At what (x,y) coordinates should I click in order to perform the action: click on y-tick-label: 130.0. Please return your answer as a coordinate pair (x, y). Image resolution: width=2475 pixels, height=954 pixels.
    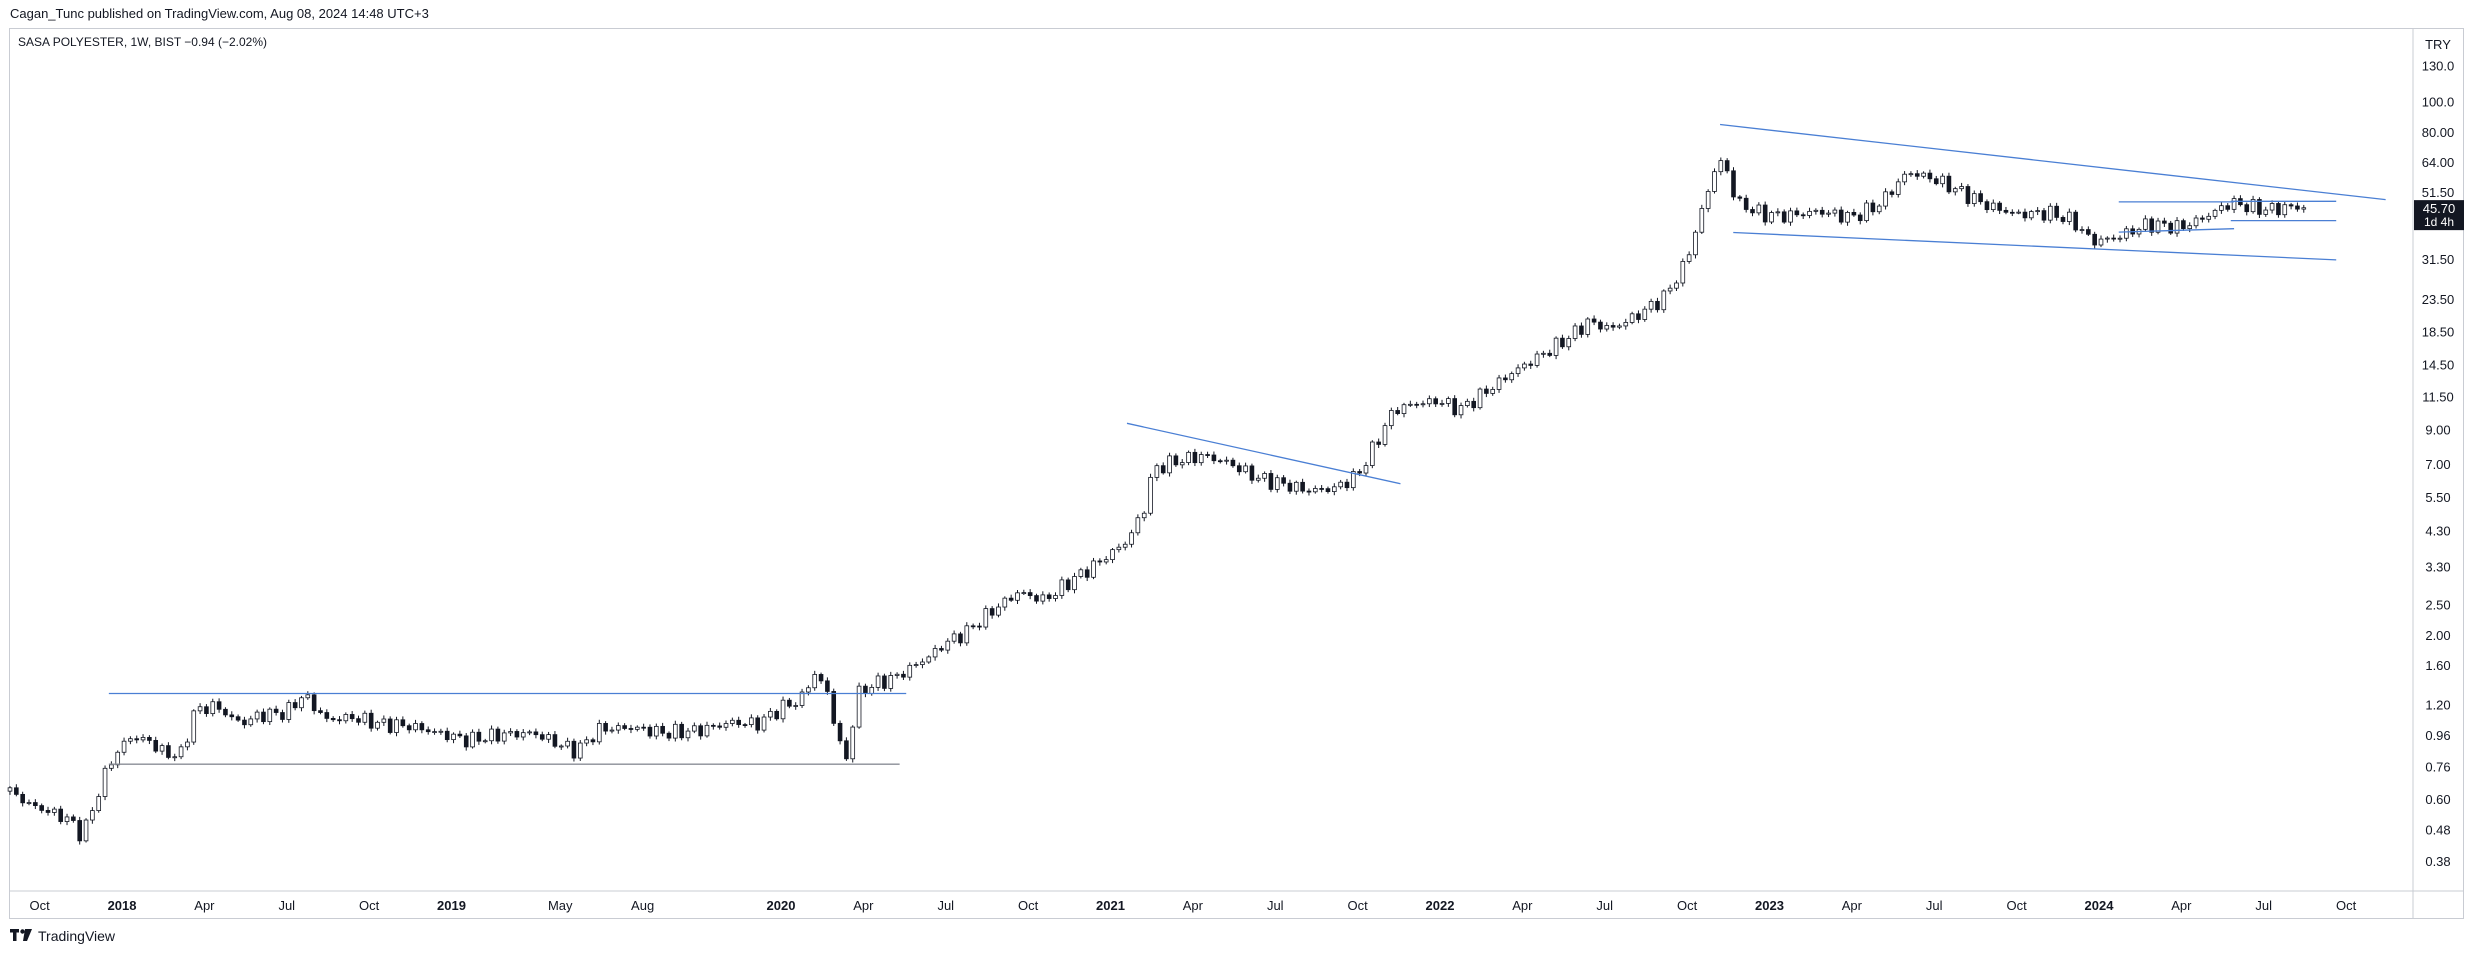
    Looking at the image, I should click on (2438, 66).